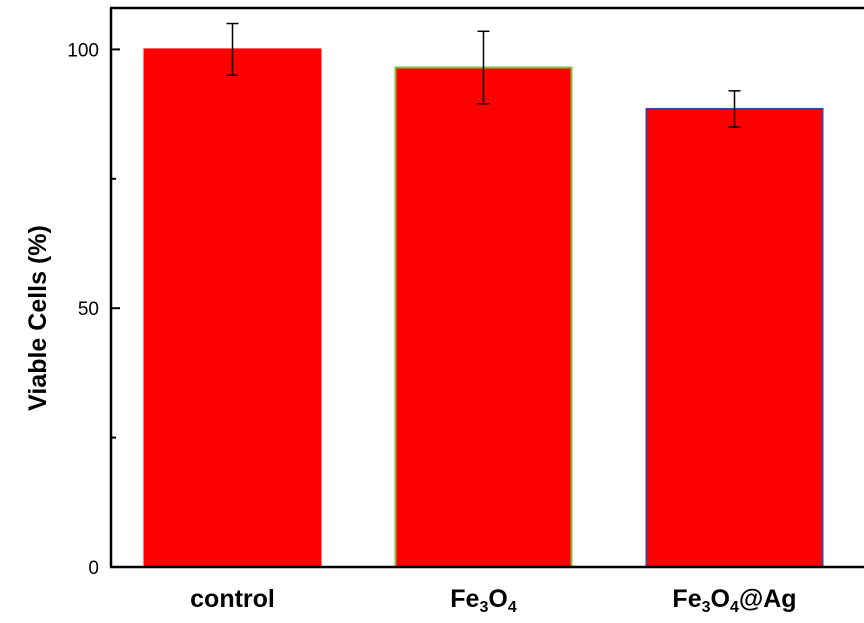  What do you see at coordinates (83, 50) in the screenshot?
I see `y-tick-label-2: 100` at bounding box center [83, 50].